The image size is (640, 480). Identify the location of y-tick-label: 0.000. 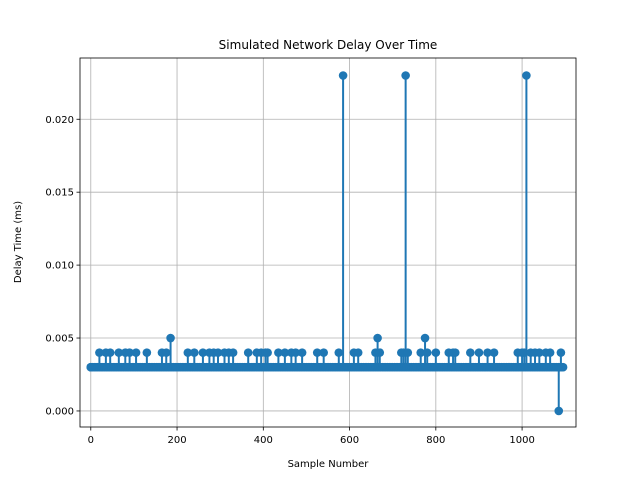
(59, 411).